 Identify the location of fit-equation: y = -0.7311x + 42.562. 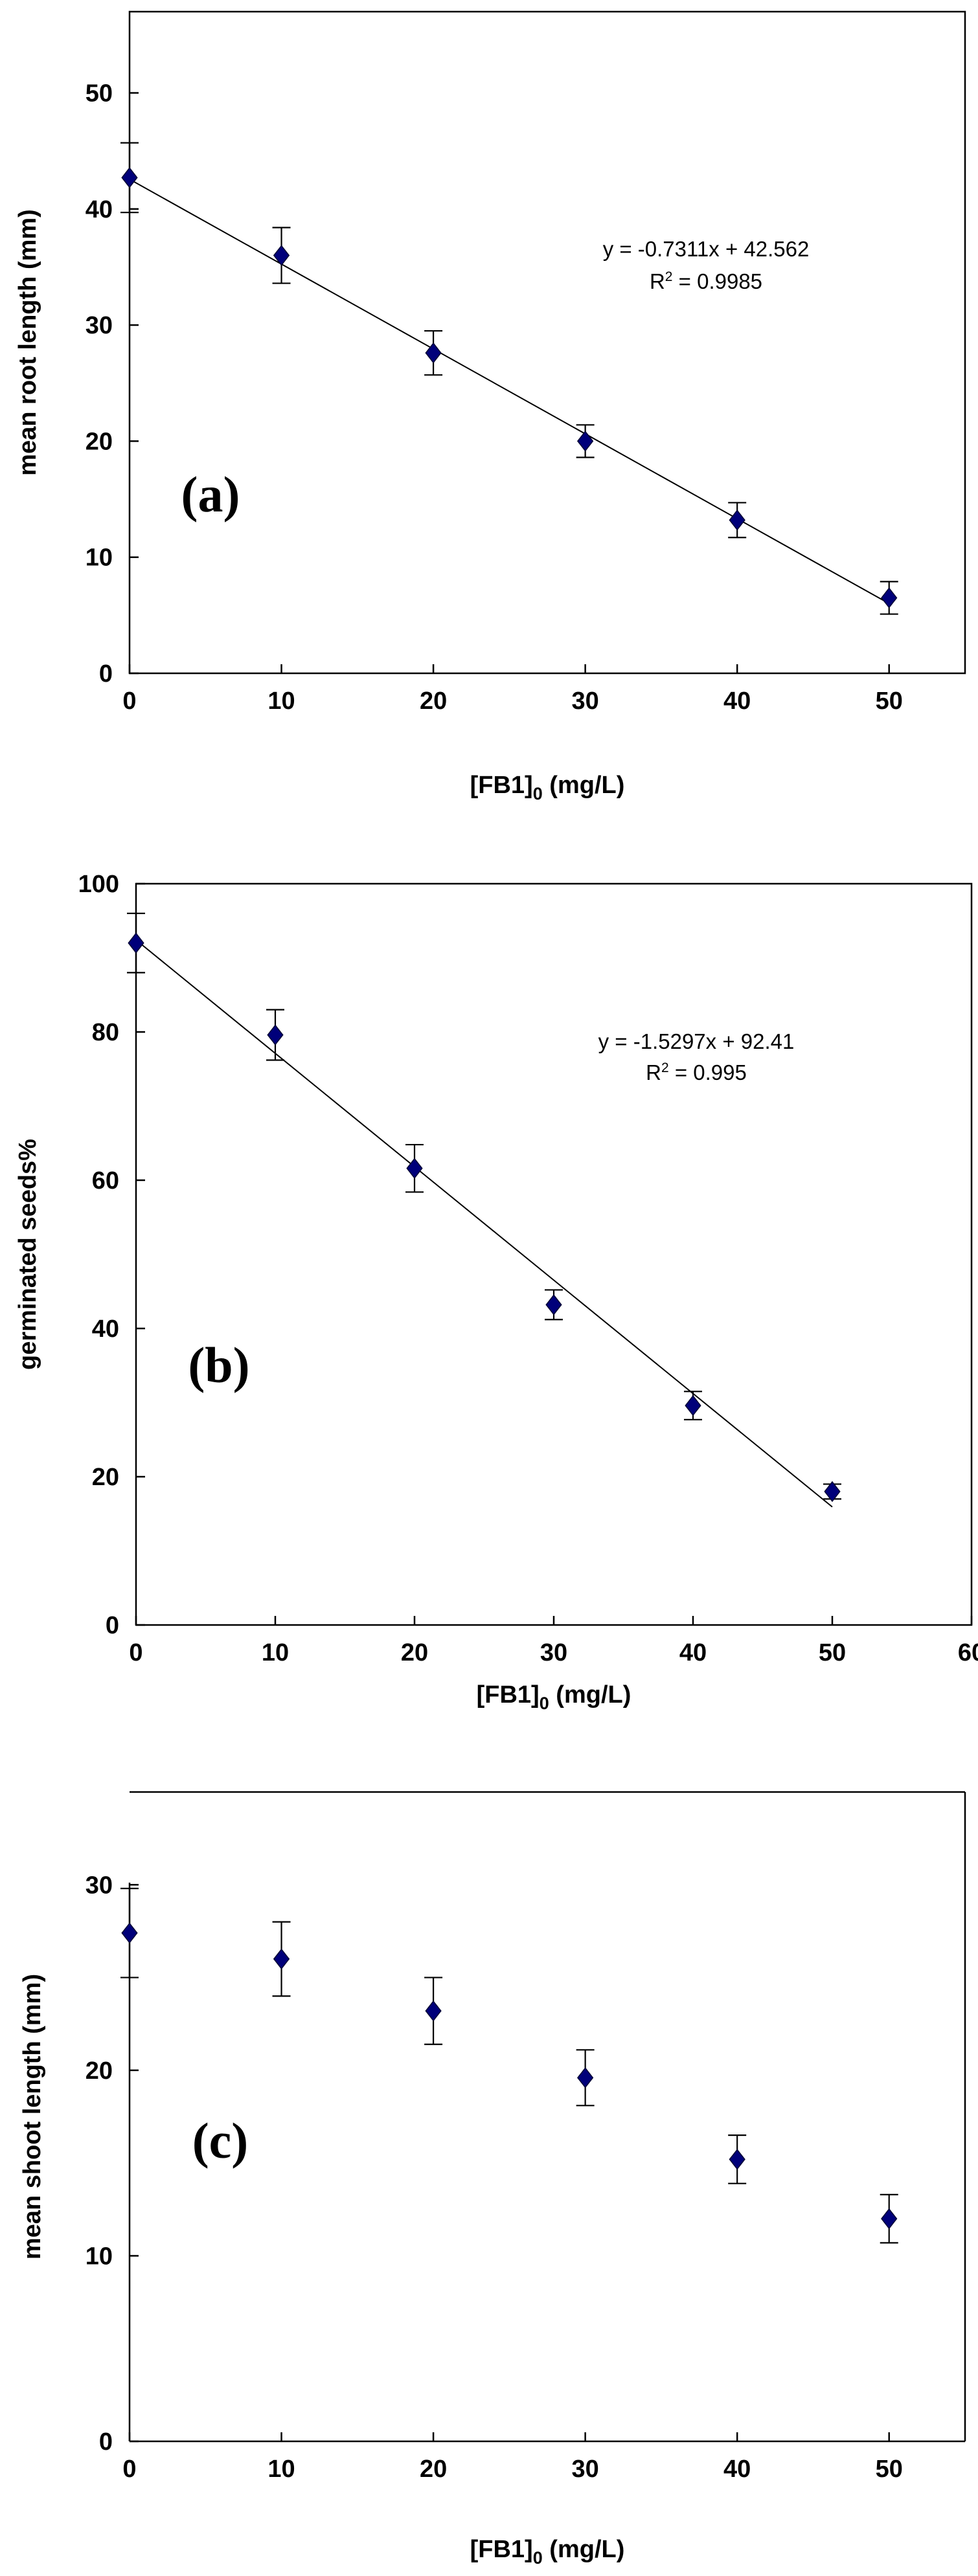
(706, 249).